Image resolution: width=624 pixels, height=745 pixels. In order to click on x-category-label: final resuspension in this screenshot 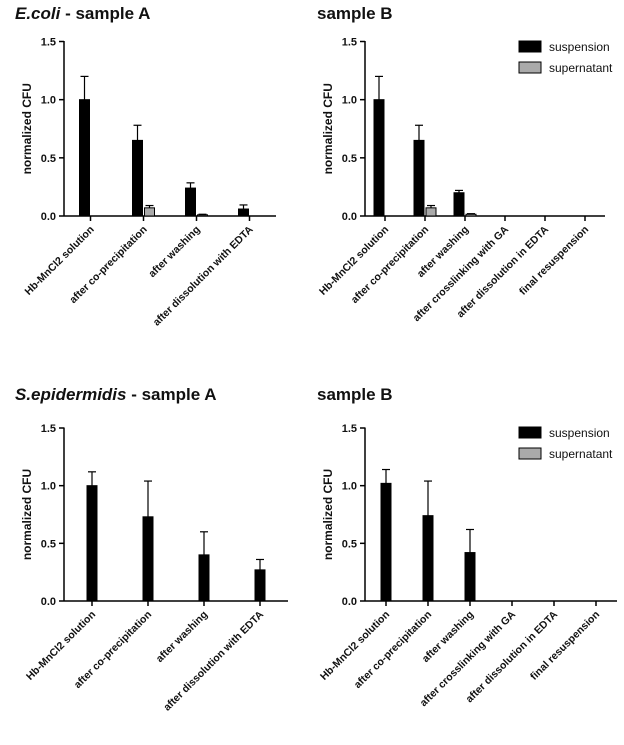, I will do `click(554, 261)`.